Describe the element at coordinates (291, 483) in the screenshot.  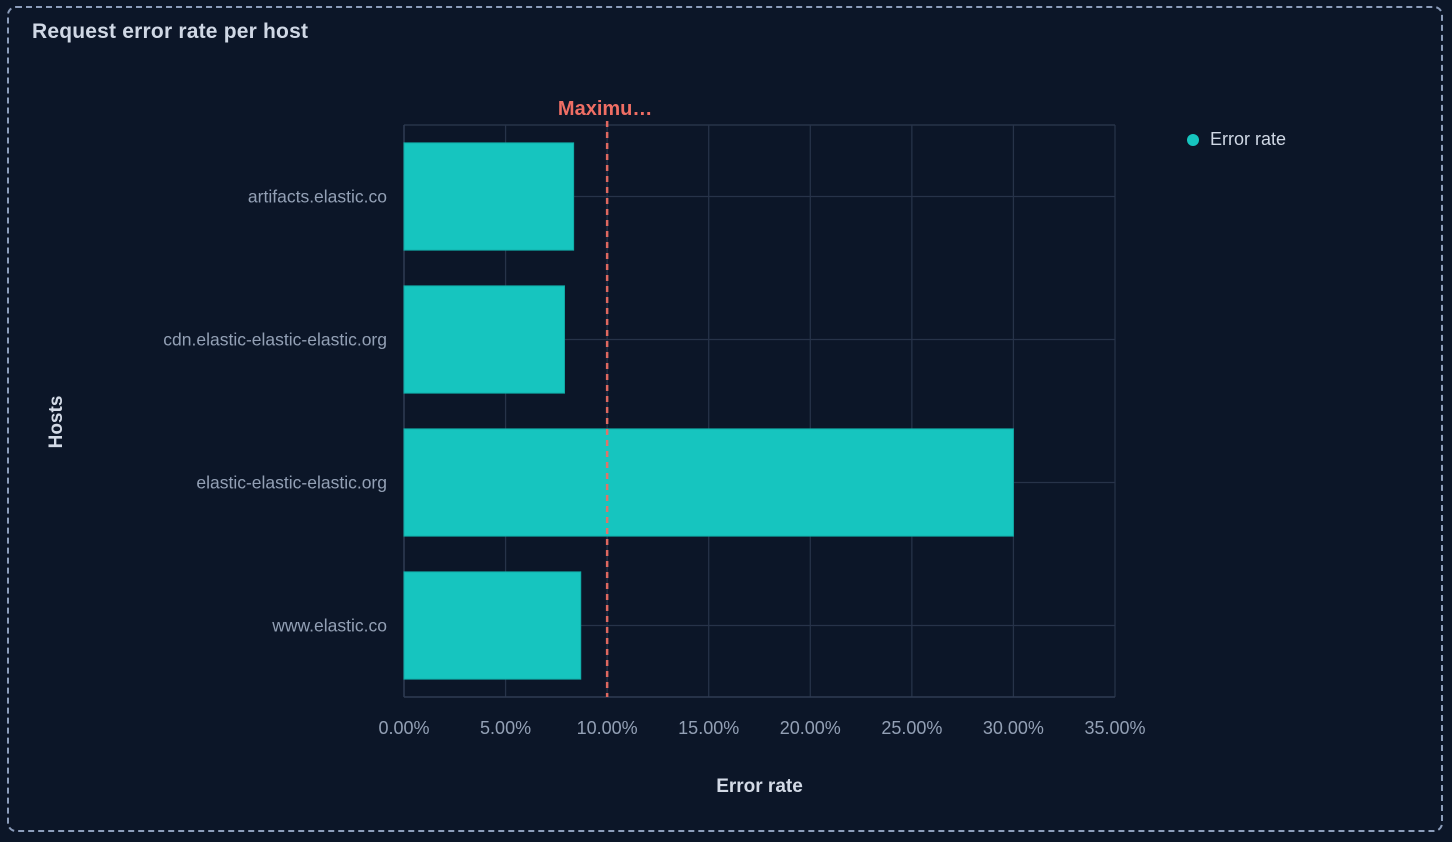
I see `y-category-label: elastic-elastic-elastic.org` at that location.